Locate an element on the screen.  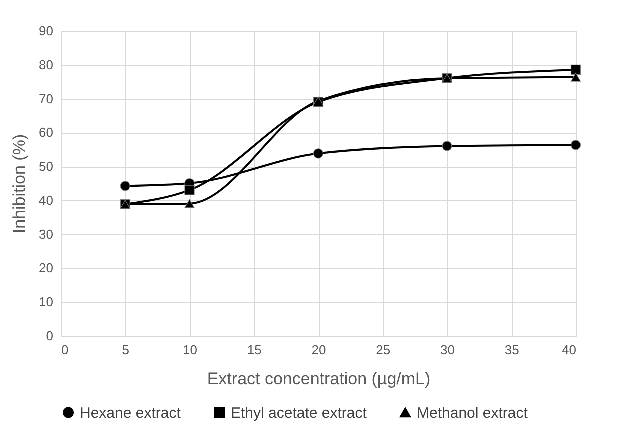
y-tick-label: 40 is located at coordinates (46, 200).